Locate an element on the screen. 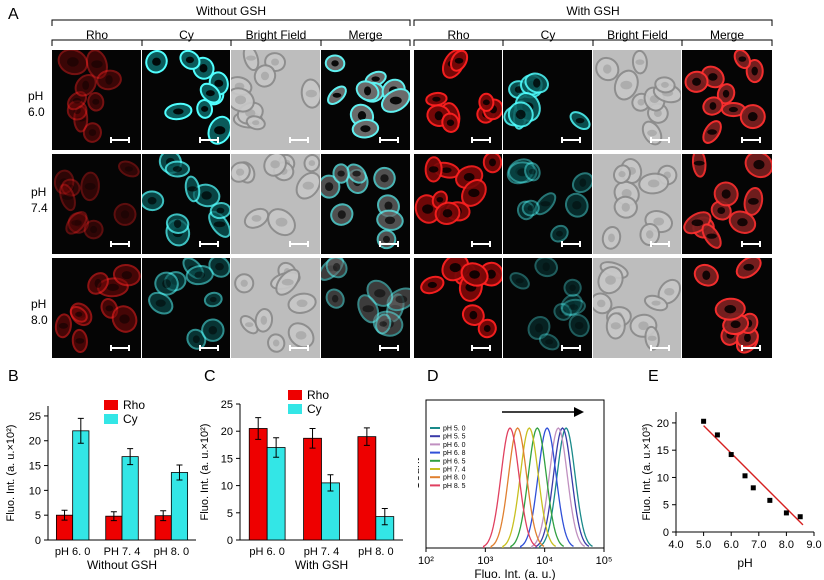  micrograph-r1-c2 is located at coordinates (186, 100).